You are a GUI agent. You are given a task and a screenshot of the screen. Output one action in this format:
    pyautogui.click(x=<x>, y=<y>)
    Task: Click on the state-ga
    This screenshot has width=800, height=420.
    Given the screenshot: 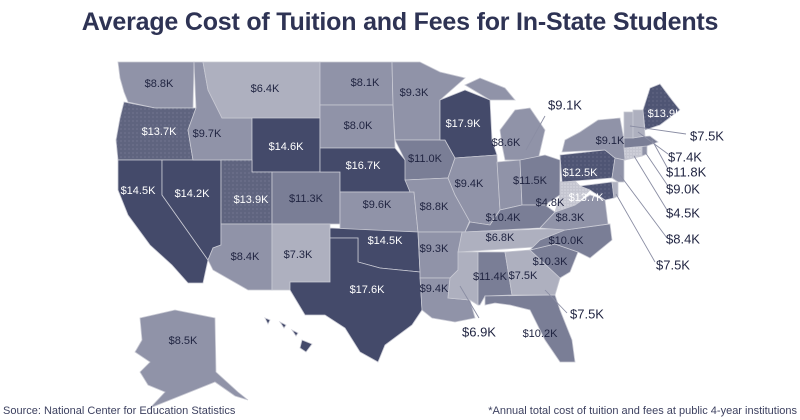 What is the action you would take?
    pyautogui.click(x=532, y=272)
    